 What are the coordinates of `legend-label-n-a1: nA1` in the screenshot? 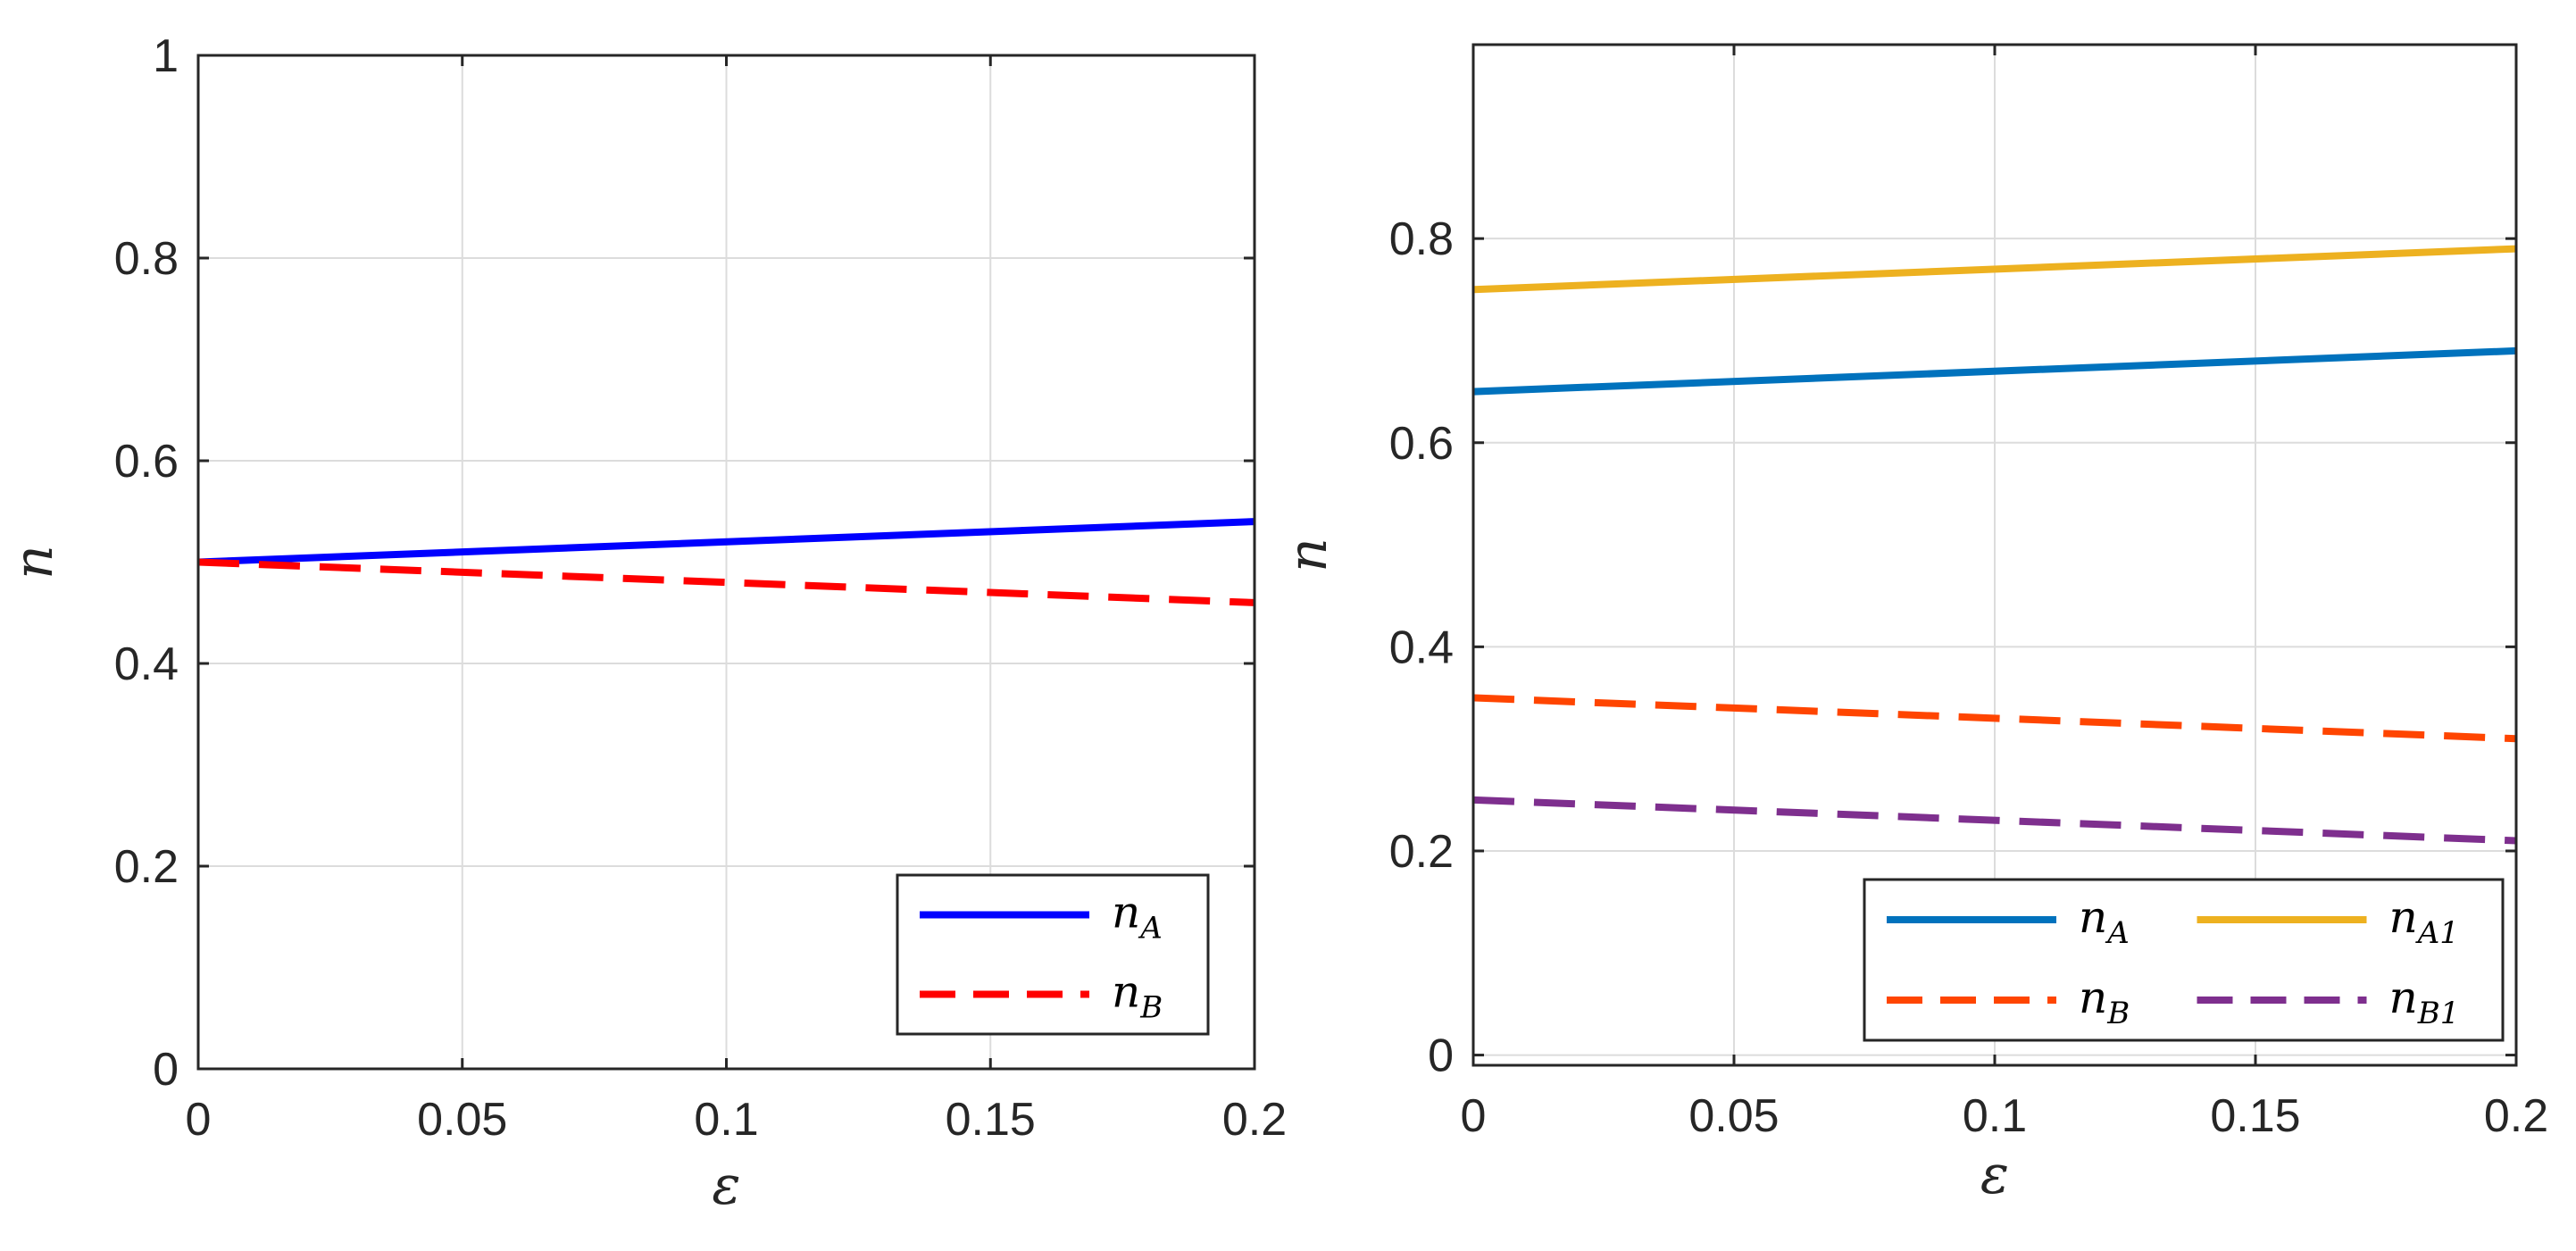 It's located at (2424, 921).